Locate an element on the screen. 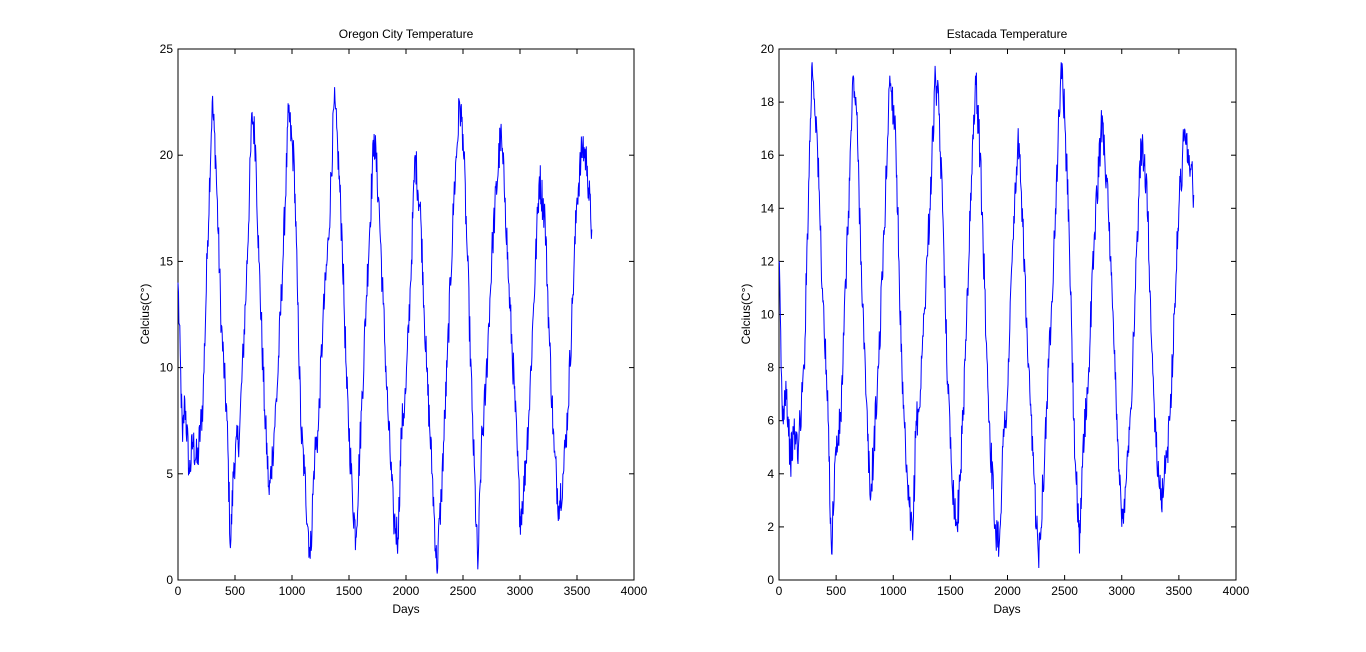  y-tick-label: 8 is located at coordinates (770, 368).